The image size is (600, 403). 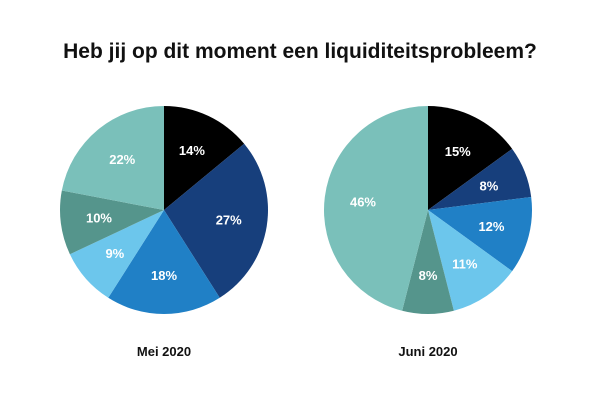 What do you see at coordinates (491, 226) in the screenshot?
I see `slice-label: 12%` at bounding box center [491, 226].